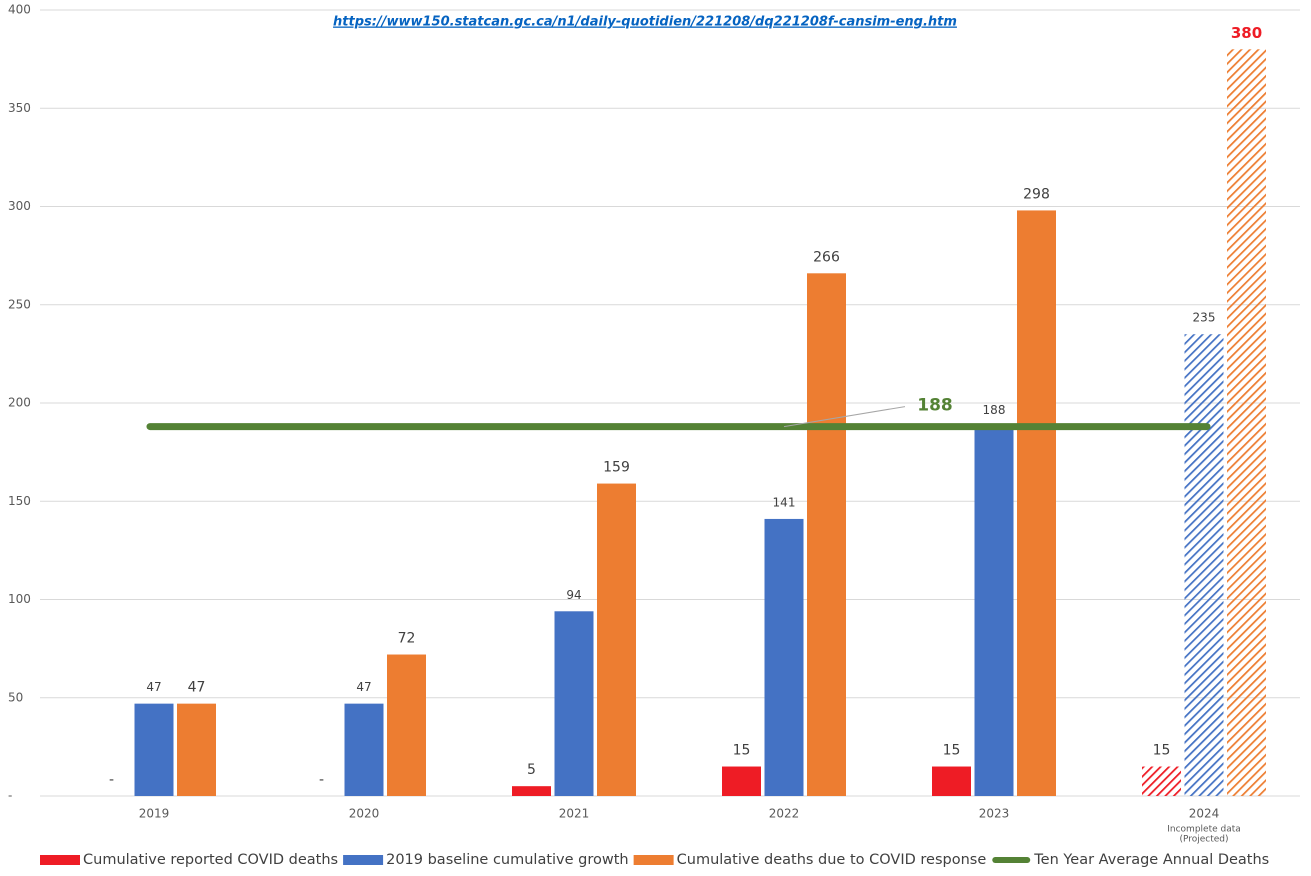 The image size is (1311, 876). I want to click on y-tick-label: 250, so click(19, 304).